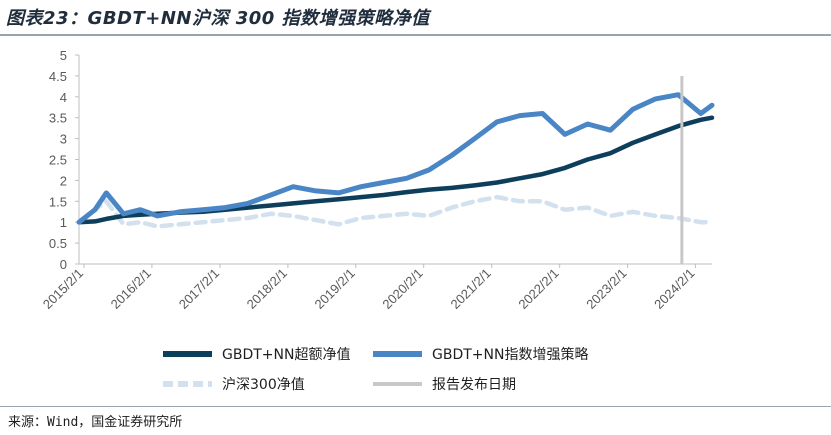 The height and width of the screenshot is (435, 831). I want to click on y-tick-label: 0, so click(63, 264).